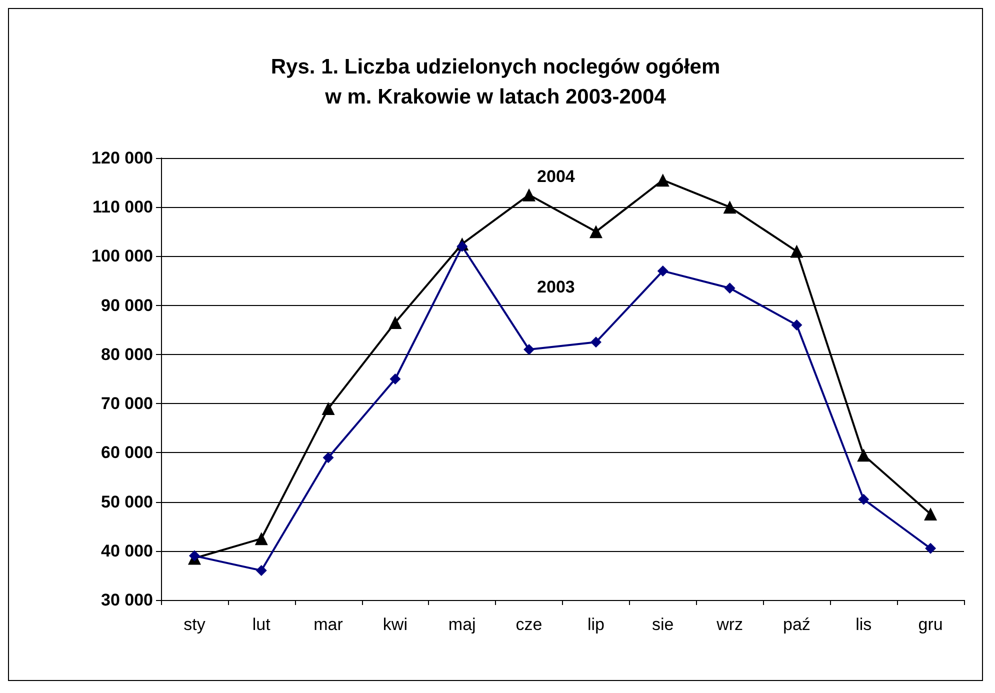  Describe the element at coordinates (127, 354) in the screenshot. I see `y-tick-label: 80 000` at that location.